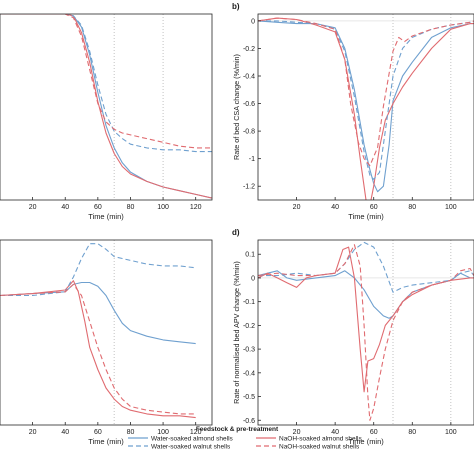  I want to click on y-tick-label: -1.2, so click(249, 187).